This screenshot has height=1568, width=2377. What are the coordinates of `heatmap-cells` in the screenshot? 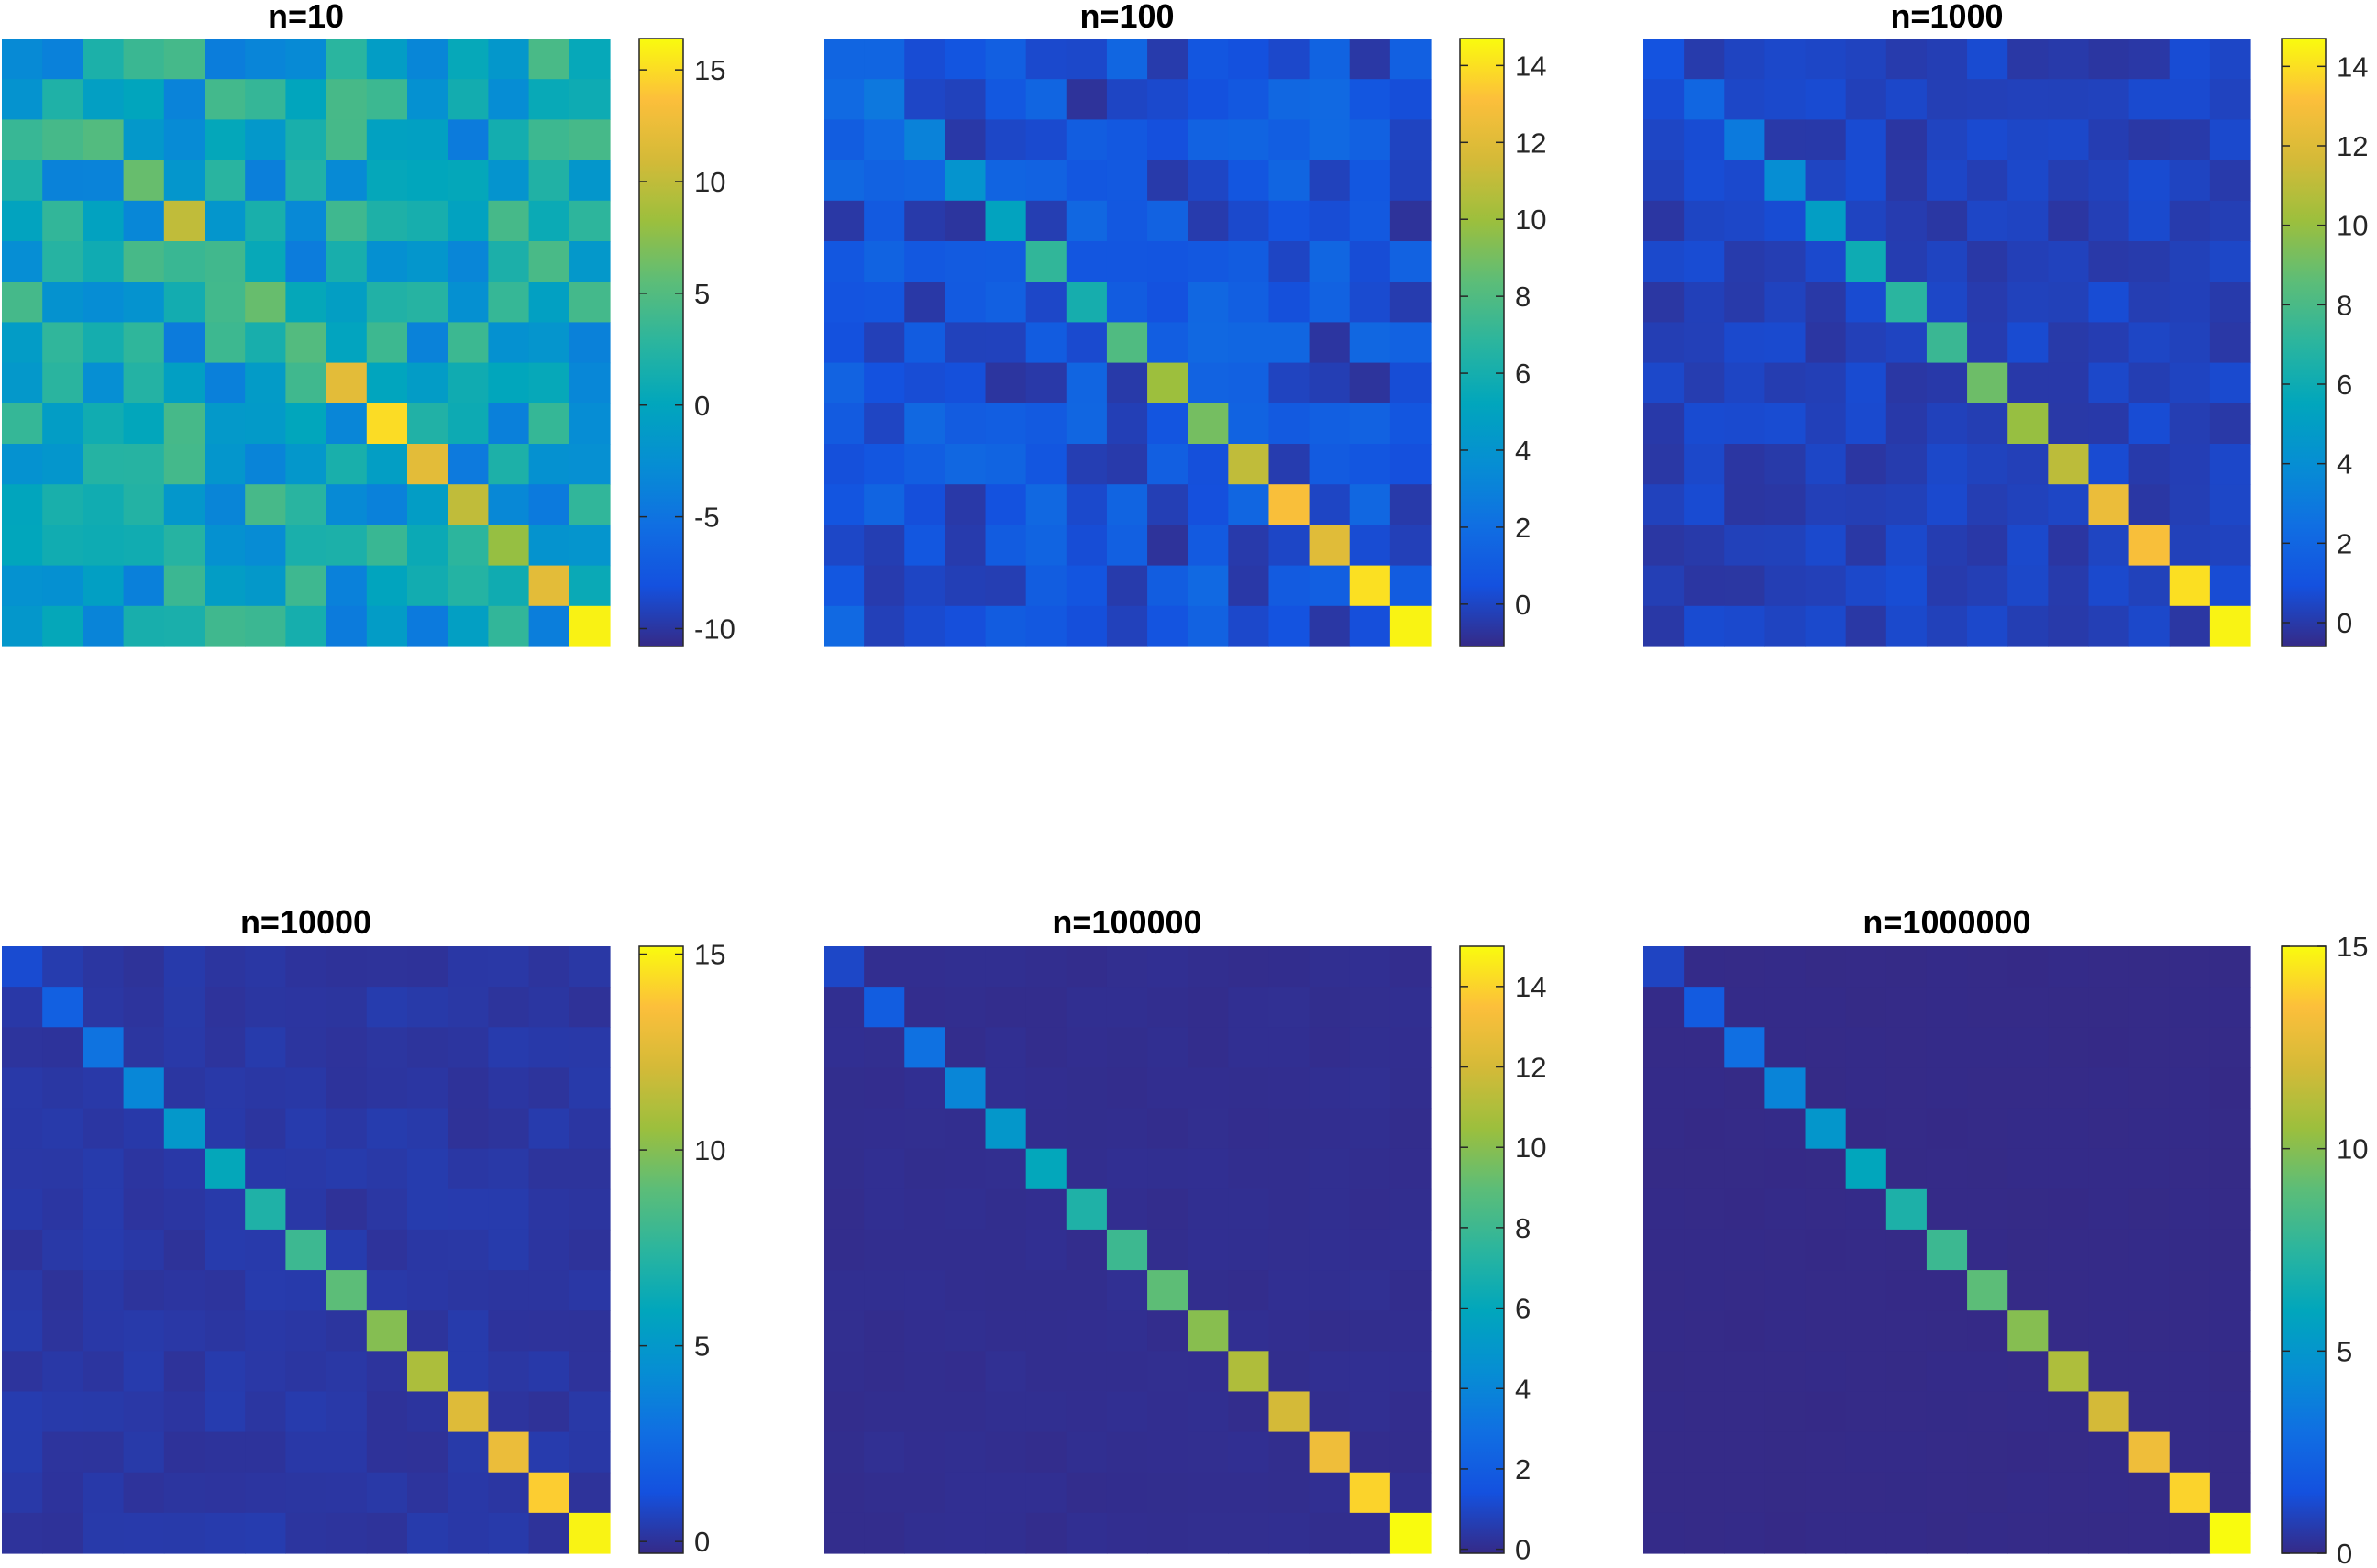 It's located at (306, 1250).